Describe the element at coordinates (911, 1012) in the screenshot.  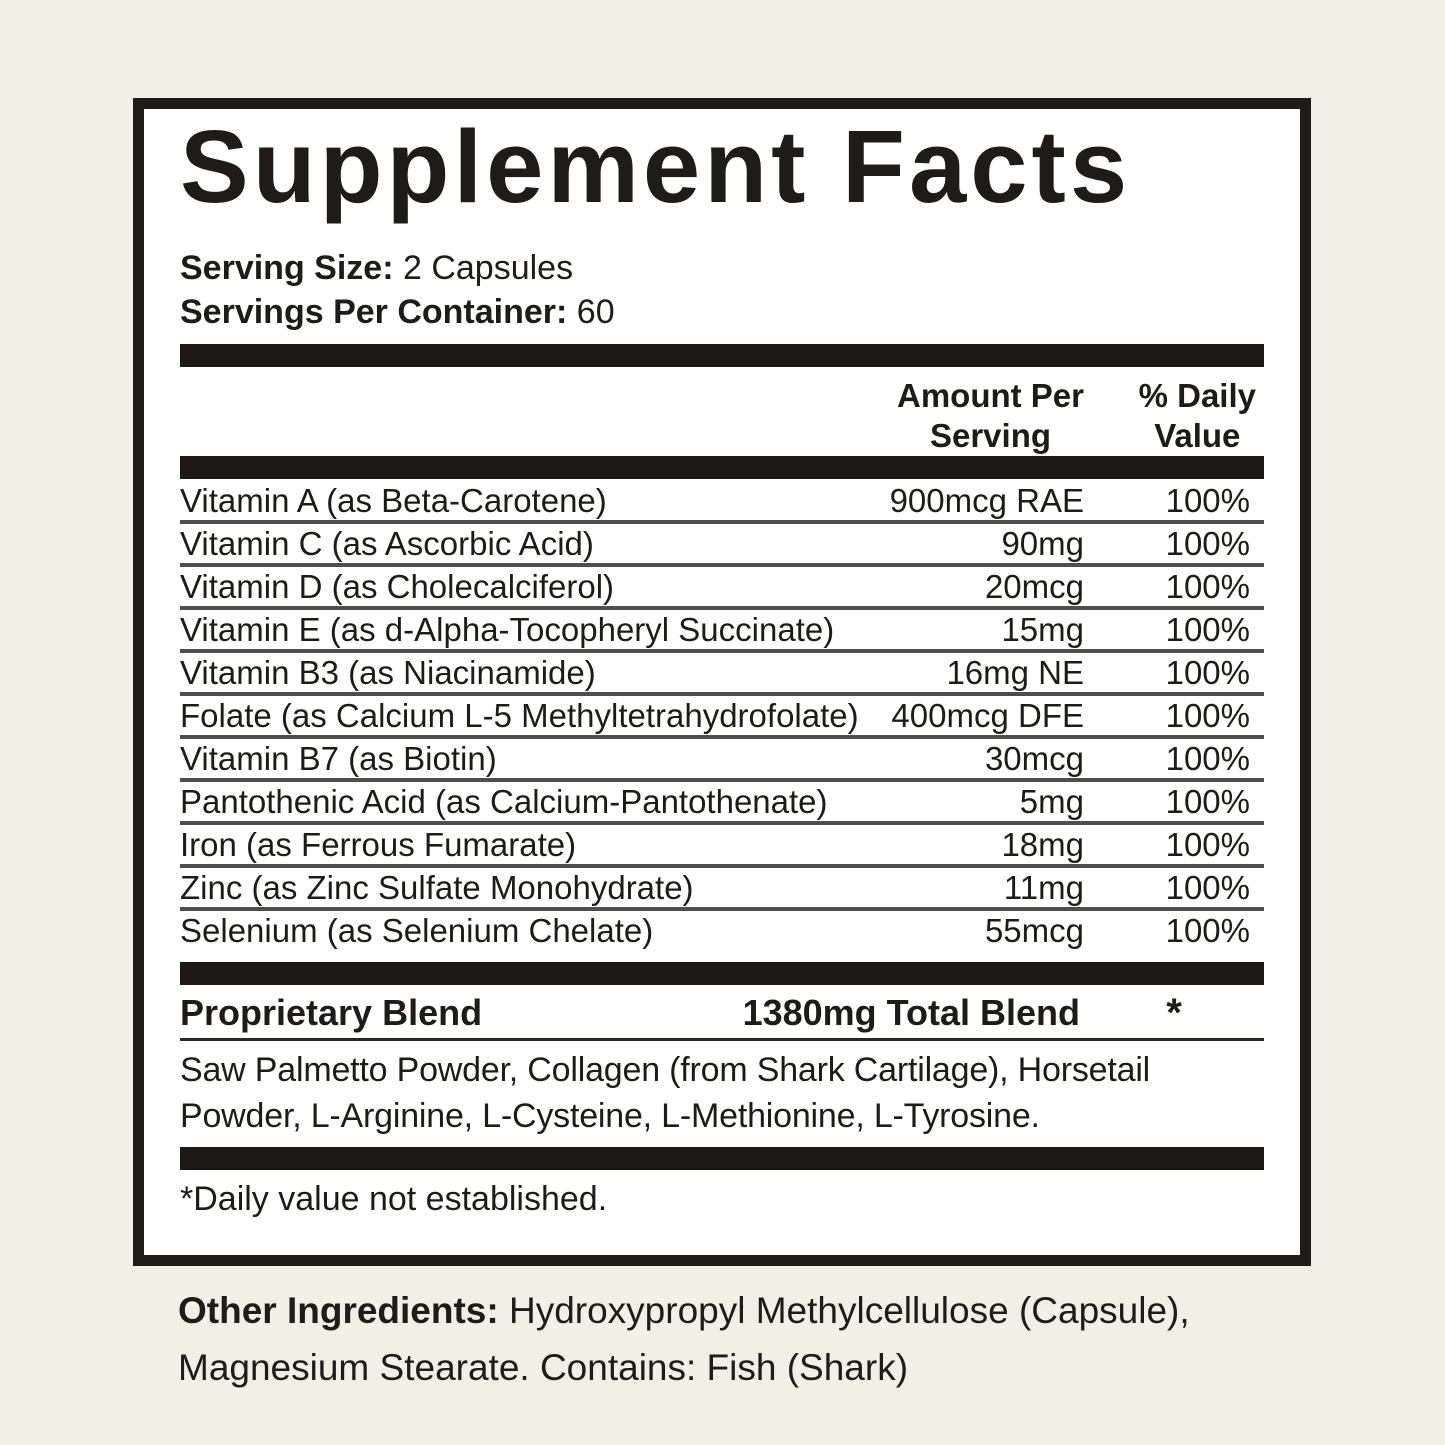
I see `blend-amount: 1380mg Total Blend` at that location.